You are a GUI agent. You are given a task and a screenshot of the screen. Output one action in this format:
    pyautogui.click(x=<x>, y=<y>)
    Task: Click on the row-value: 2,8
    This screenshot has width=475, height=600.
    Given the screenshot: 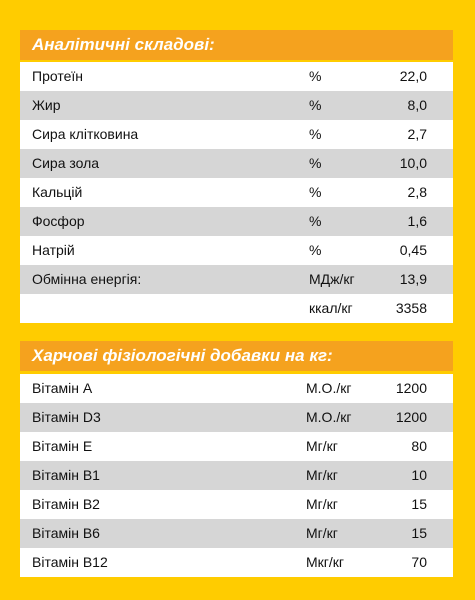 What is the action you would take?
    pyautogui.click(x=417, y=192)
    